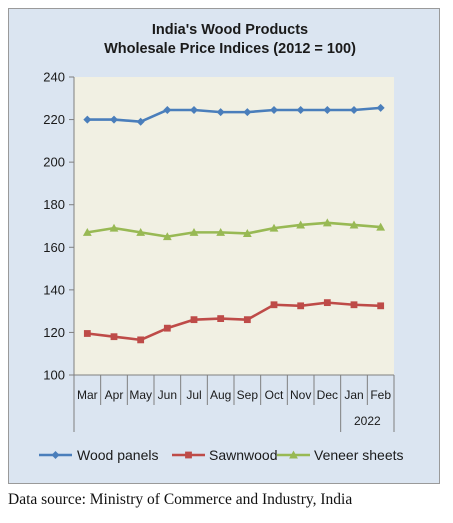  What do you see at coordinates (230, 49) in the screenshot?
I see `chart-title-line-2: Wholesale Price Indices (2012 = 100)` at bounding box center [230, 49].